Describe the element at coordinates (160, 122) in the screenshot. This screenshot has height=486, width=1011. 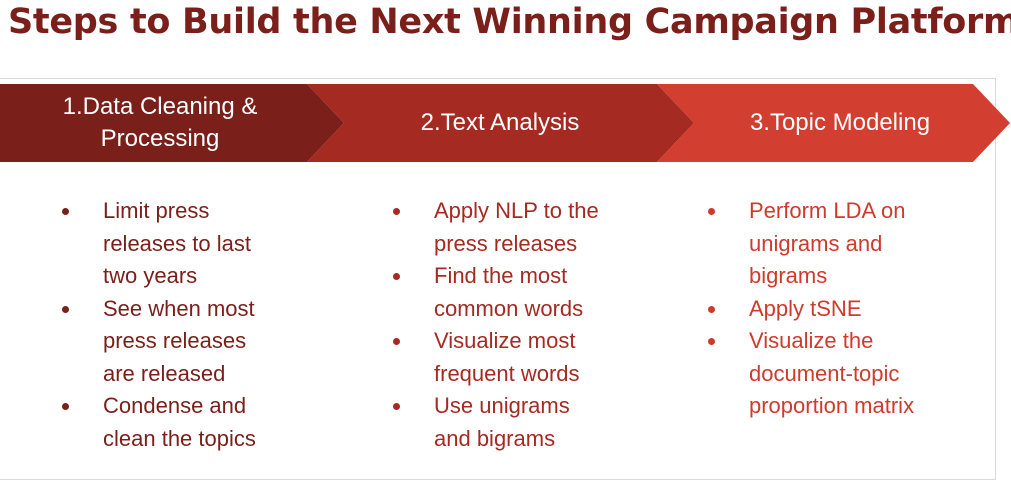
I see `step-1-label: 1.Data Cleaning & Processing` at that location.